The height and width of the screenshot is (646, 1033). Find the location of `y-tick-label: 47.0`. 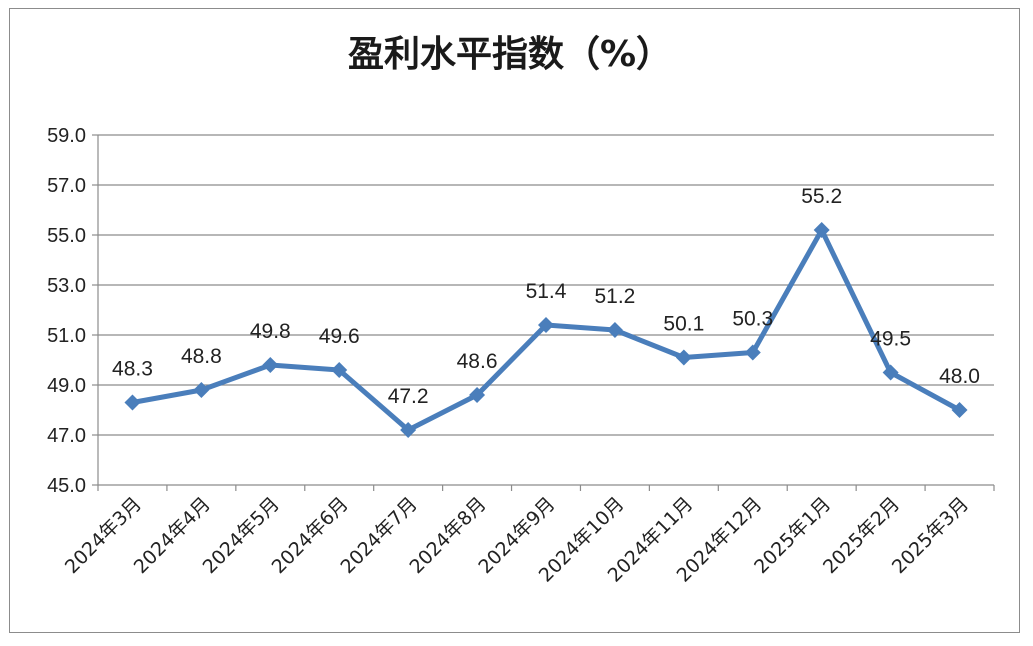

y-tick-label: 47.0 is located at coordinates (66, 436).